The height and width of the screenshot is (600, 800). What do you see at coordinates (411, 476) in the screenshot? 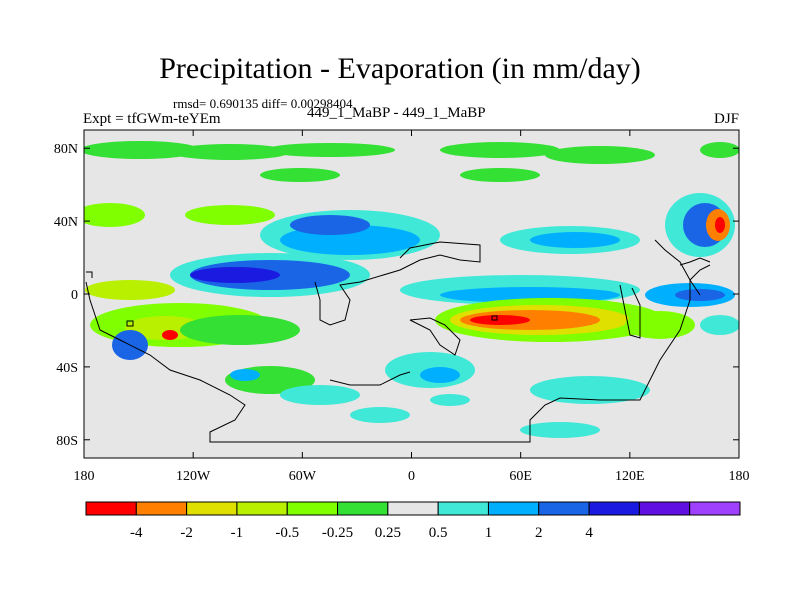
I see `x-tick-label: 0` at bounding box center [411, 476].